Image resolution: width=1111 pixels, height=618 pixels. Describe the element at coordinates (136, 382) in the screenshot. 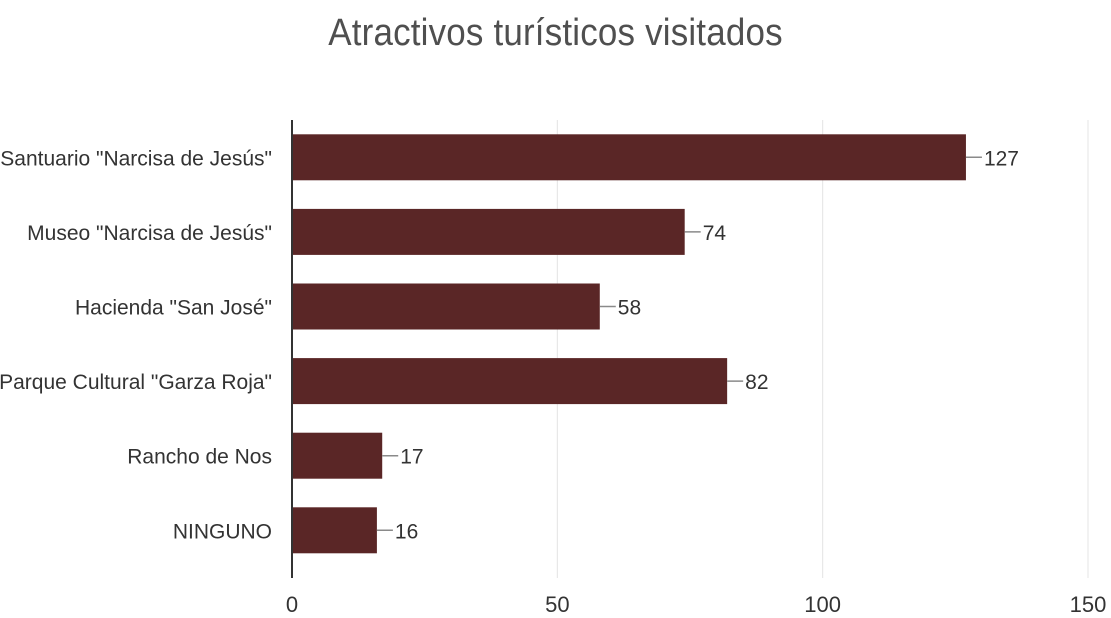

I see `category-label-3: Parque Cultural "Garza Roja"` at that location.